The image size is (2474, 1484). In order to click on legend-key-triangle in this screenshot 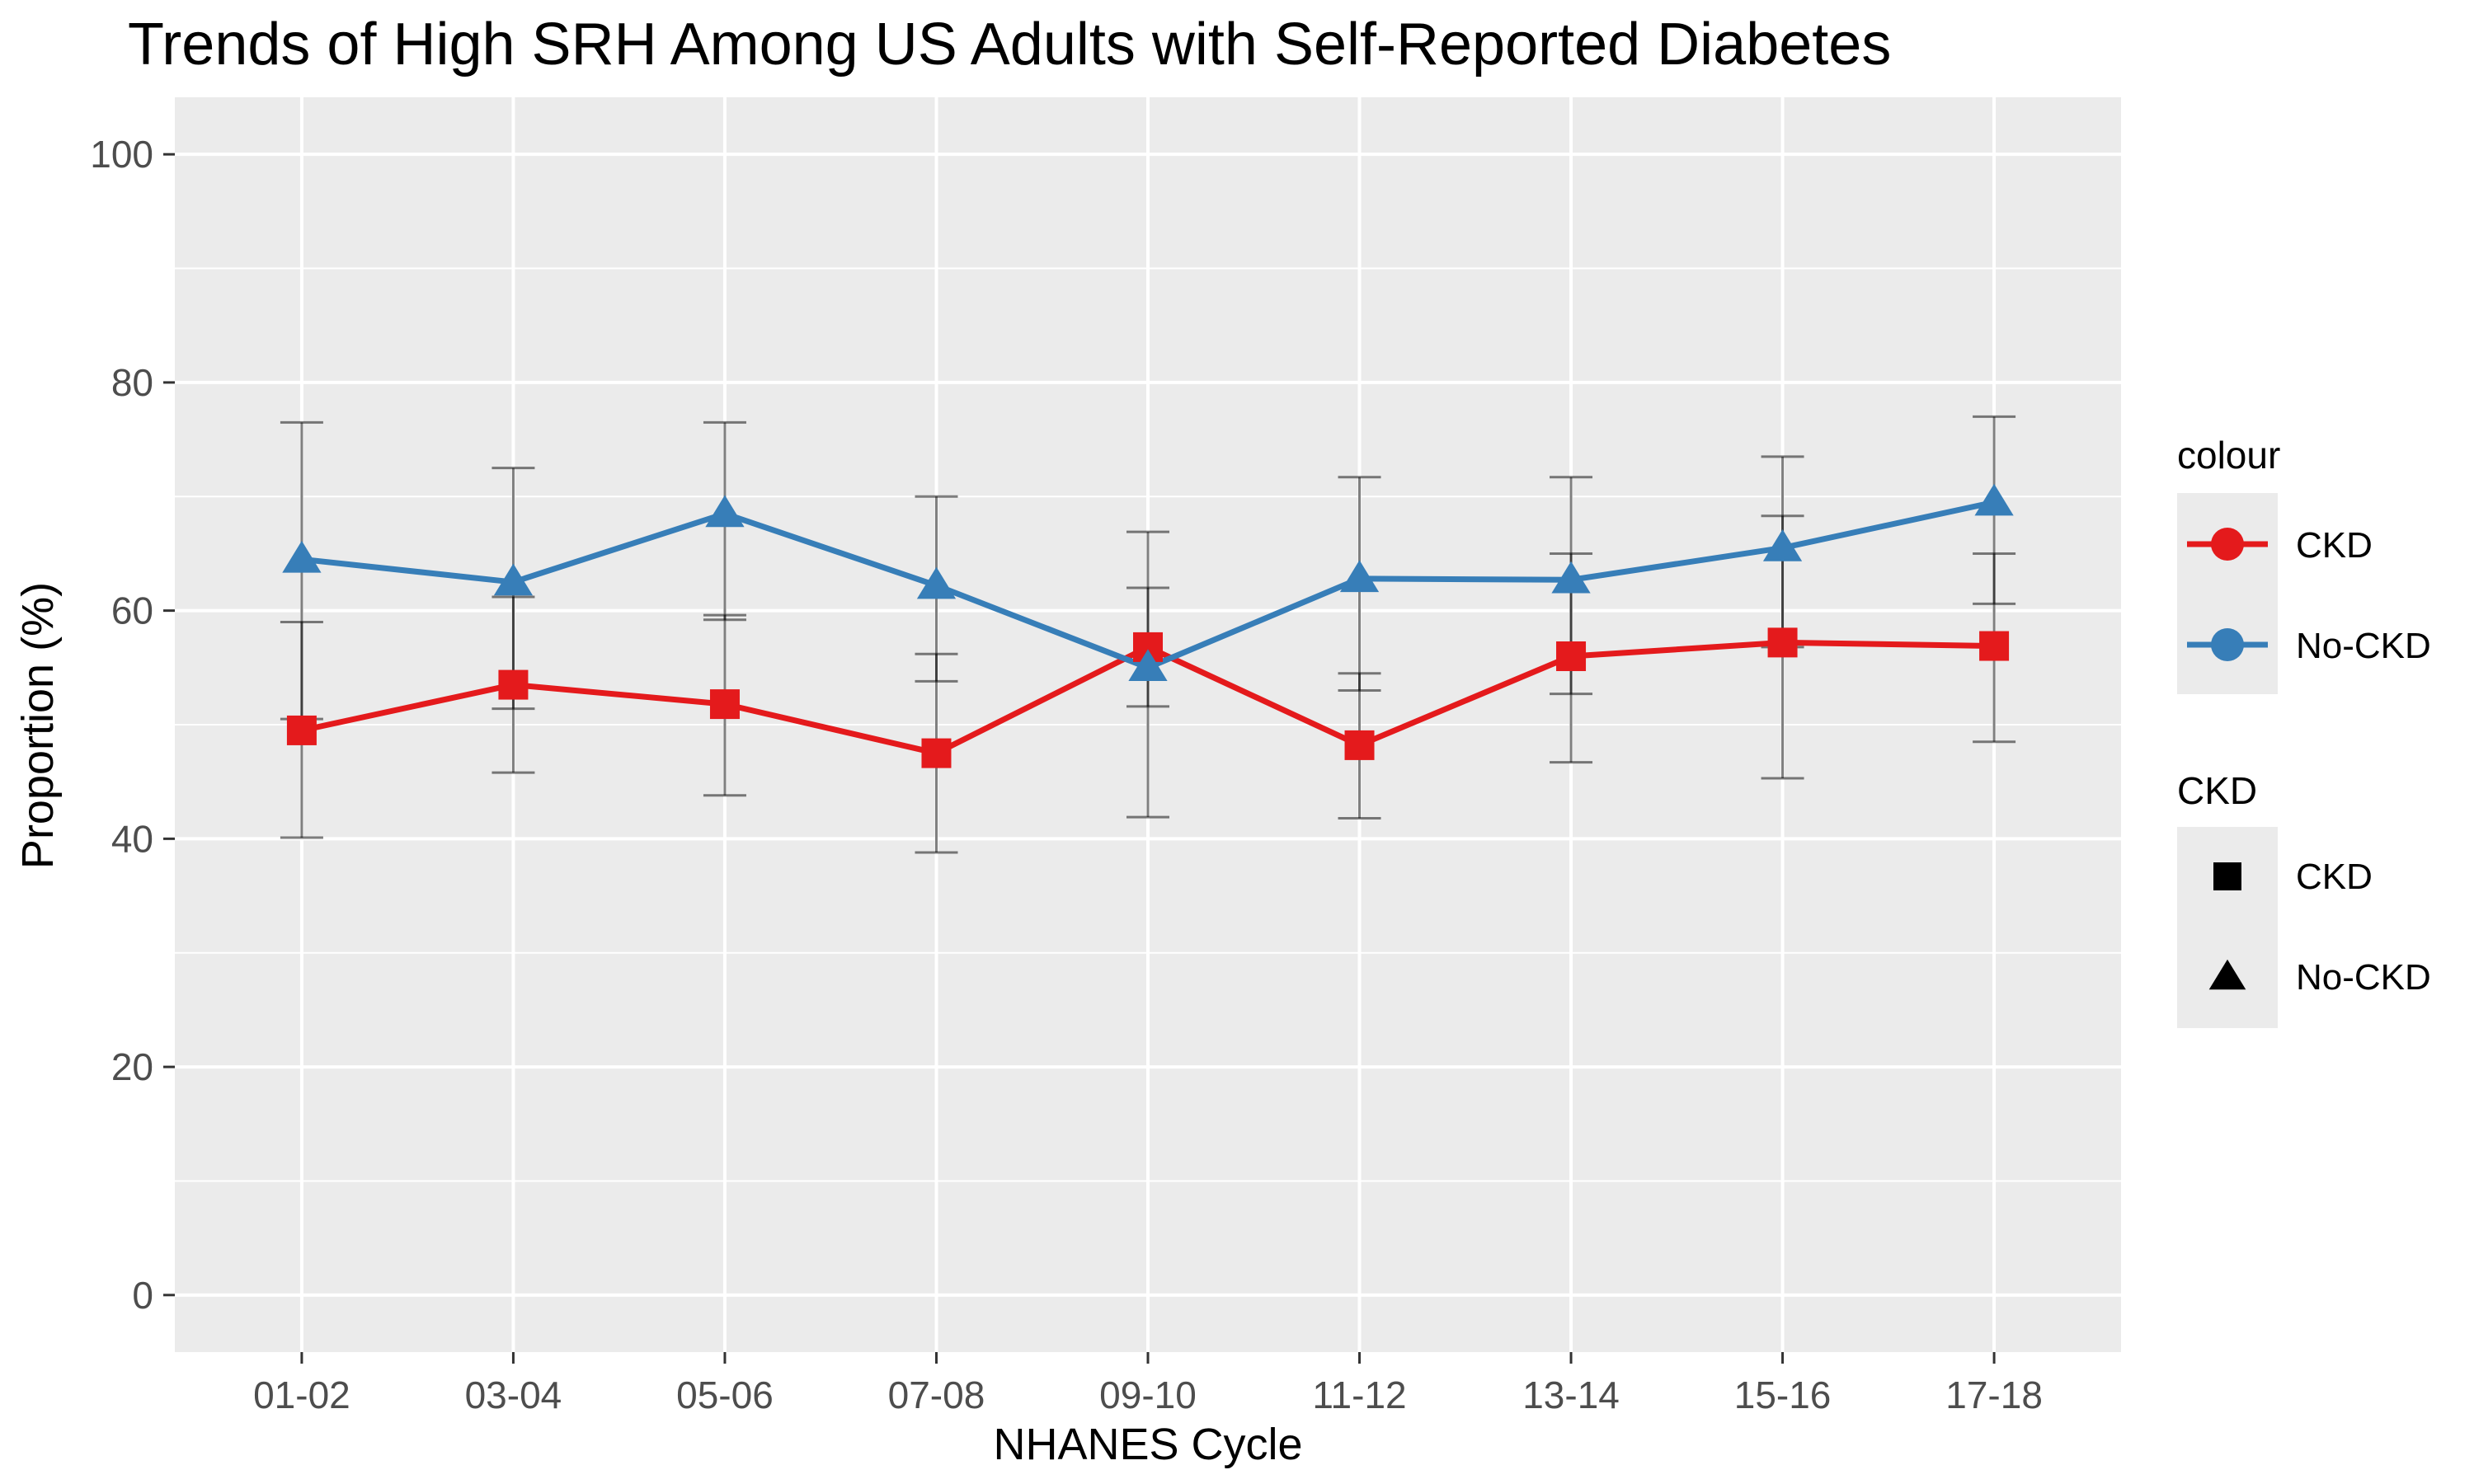, I will do `click(2227, 974)`.